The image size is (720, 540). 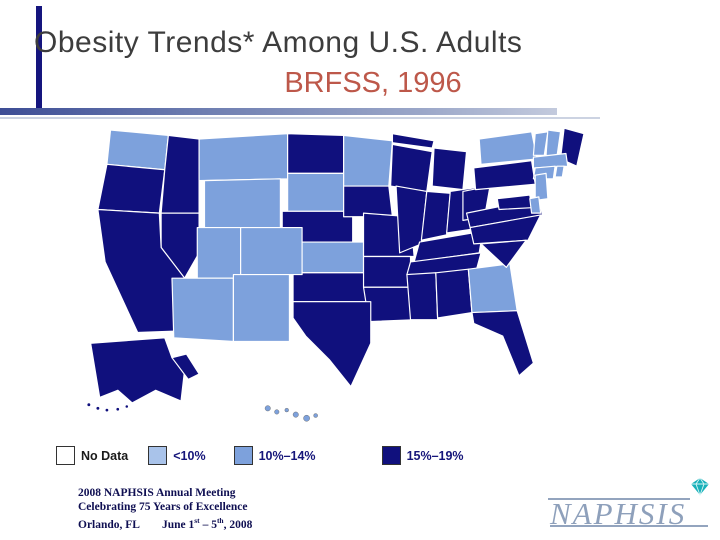 I want to click on legend-label-no-data: No Data, so click(x=105, y=455).